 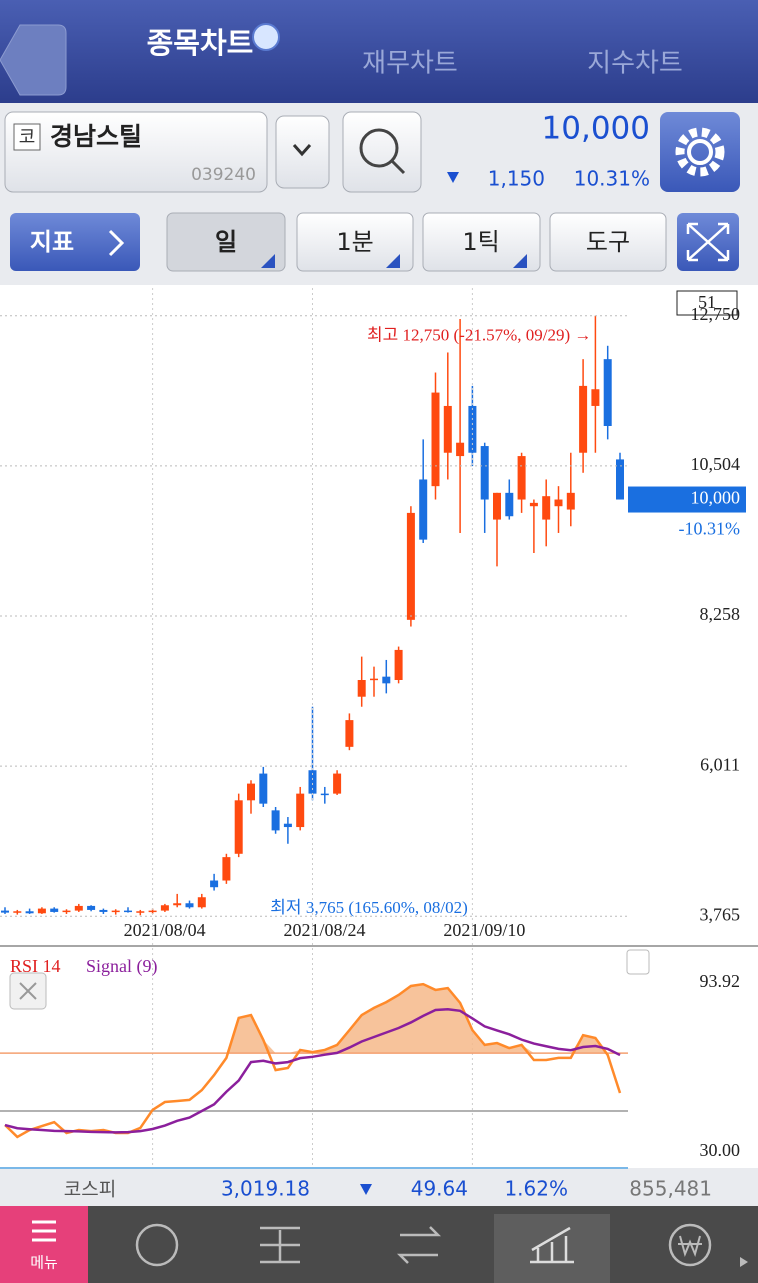 What do you see at coordinates (379, 1187) in the screenshot?
I see `market-bar` at bounding box center [379, 1187].